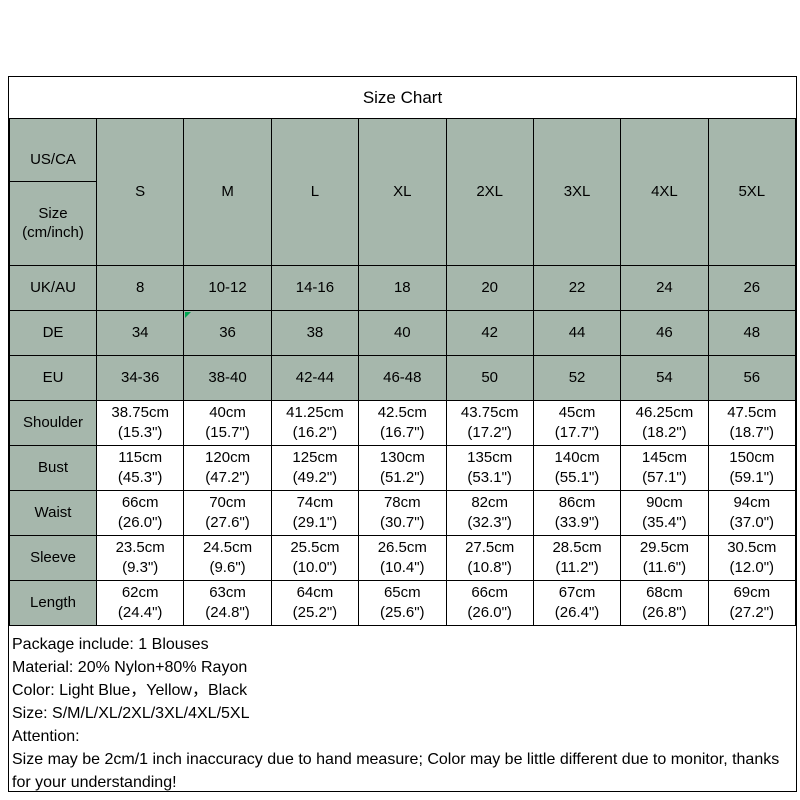  What do you see at coordinates (577, 422) in the screenshot?
I see `size-cell: 45cm (17.7")` at bounding box center [577, 422].